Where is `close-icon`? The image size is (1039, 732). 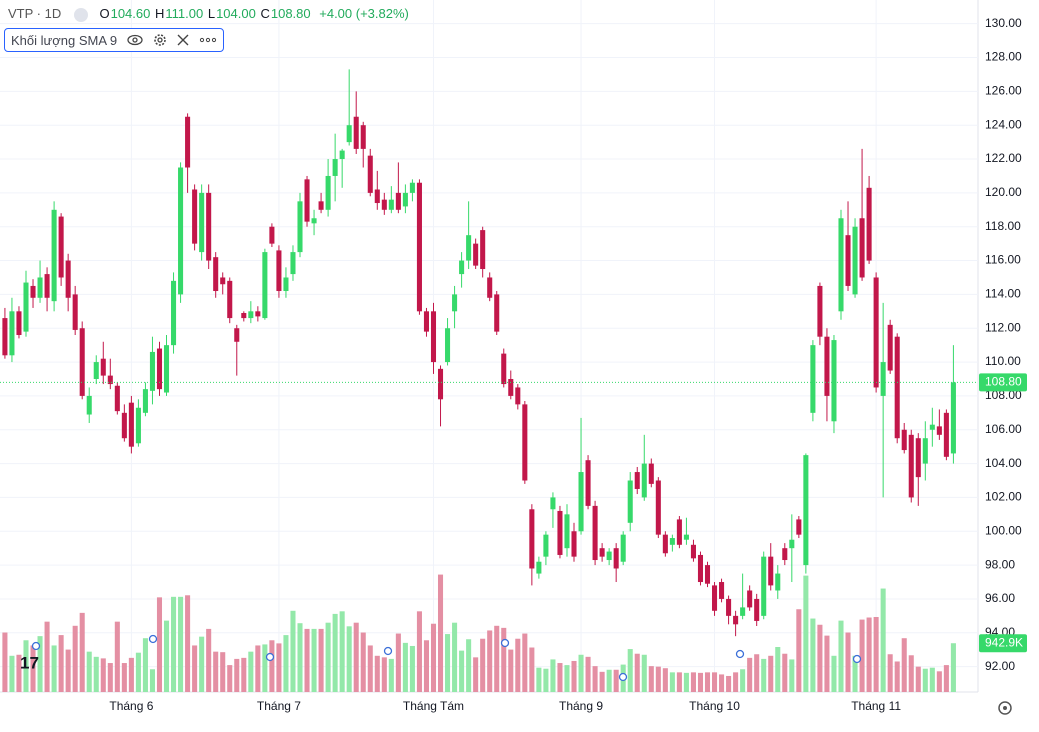
close-icon is located at coordinates (183, 40).